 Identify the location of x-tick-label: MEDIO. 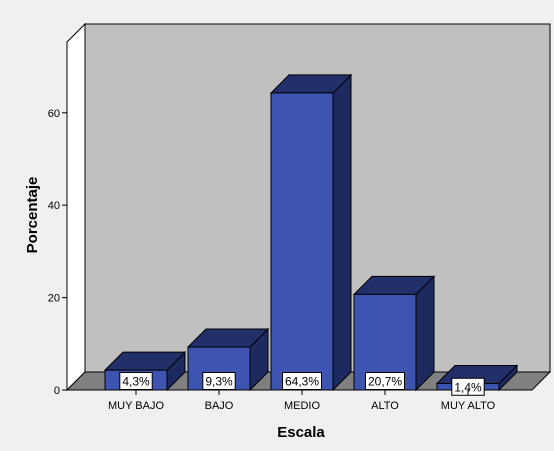
(302, 406).